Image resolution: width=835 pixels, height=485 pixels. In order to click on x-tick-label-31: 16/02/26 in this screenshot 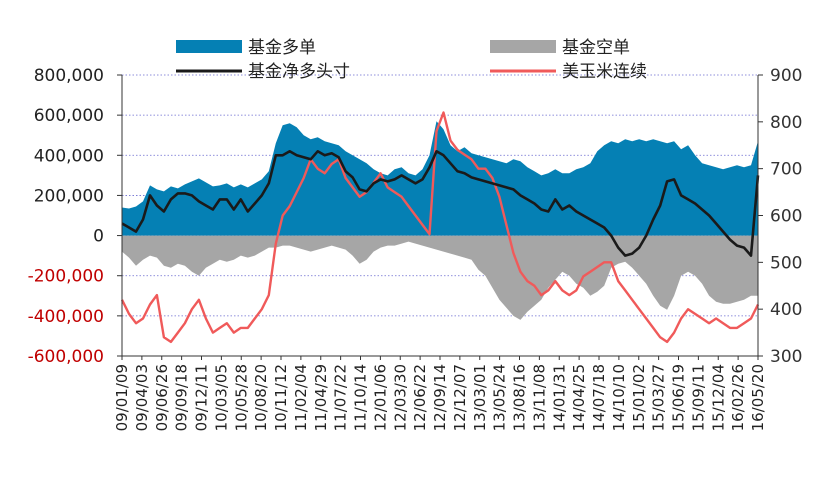, I will do `click(738, 397)`.